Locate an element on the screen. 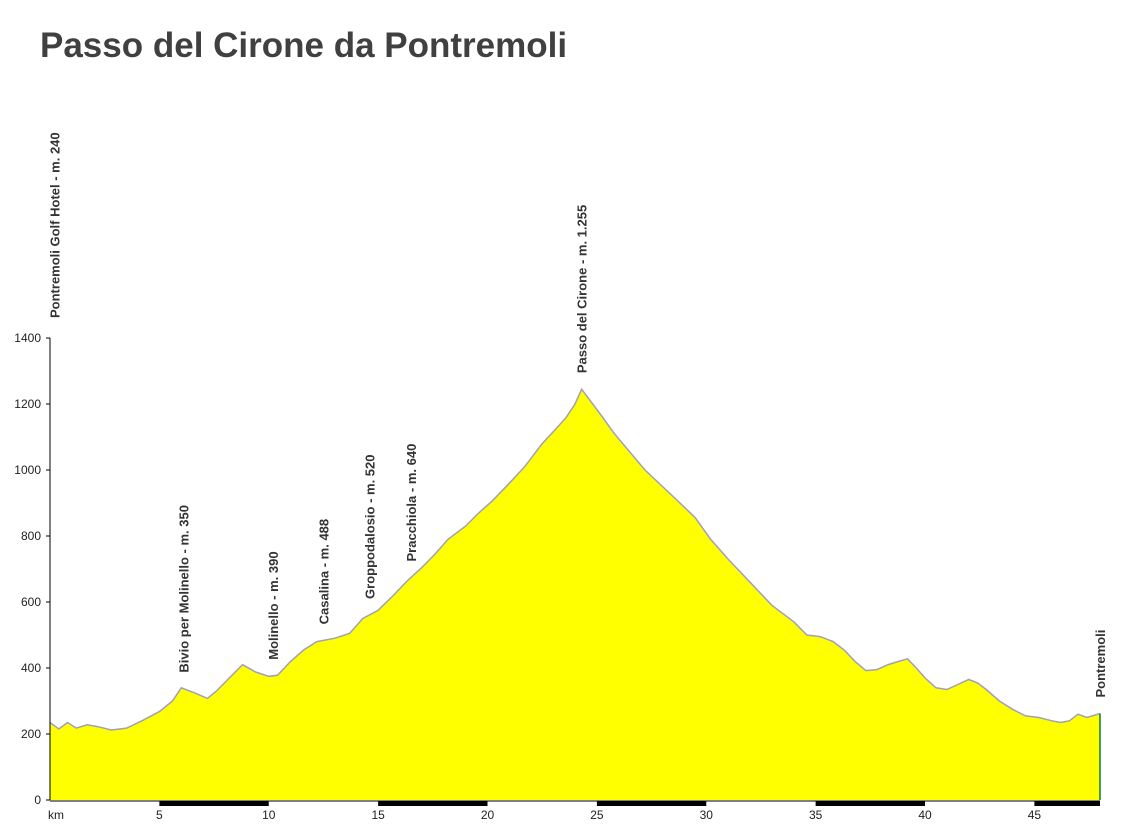 The image size is (1142, 824). km-scale-bar is located at coordinates (575, 803).